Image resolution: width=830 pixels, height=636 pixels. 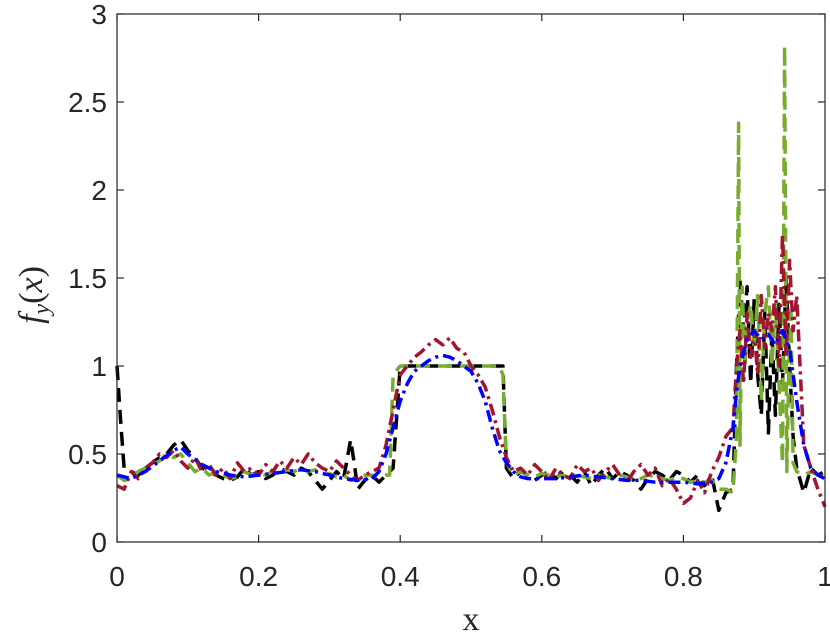 What do you see at coordinates (31, 271) in the screenshot?
I see `y-axis-title-close-paren: )` at bounding box center [31, 271].